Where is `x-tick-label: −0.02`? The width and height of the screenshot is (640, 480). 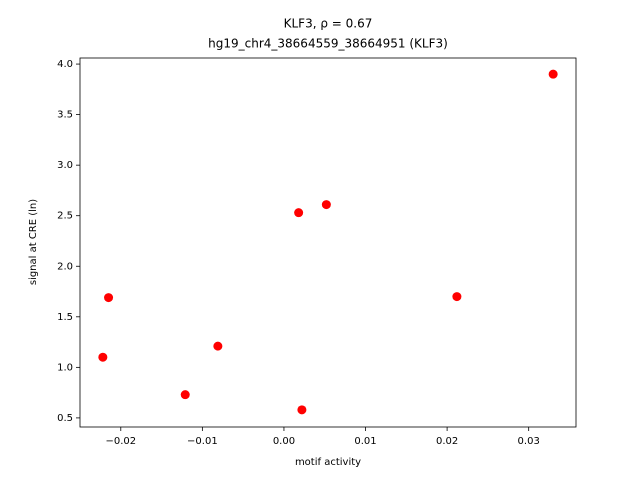 x-tick-label: −0.02 is located at coordinates (120, 441).